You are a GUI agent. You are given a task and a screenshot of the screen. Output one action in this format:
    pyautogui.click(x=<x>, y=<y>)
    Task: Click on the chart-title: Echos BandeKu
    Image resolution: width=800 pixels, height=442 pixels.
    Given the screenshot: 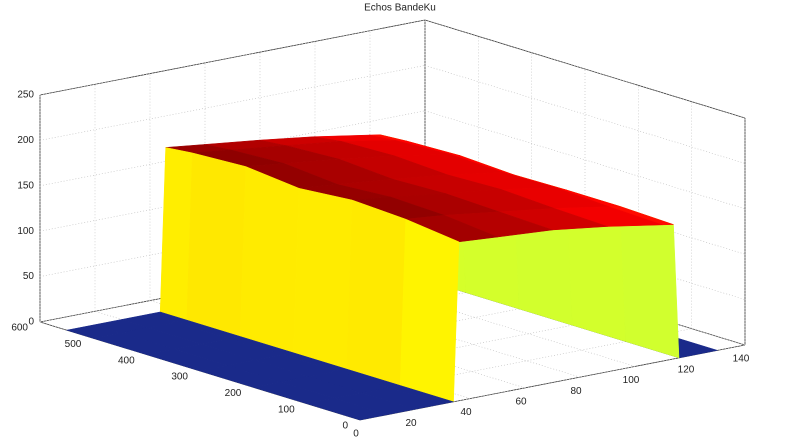 What is the action you would take?
    pyautogui.click(x=400, y=8)
    